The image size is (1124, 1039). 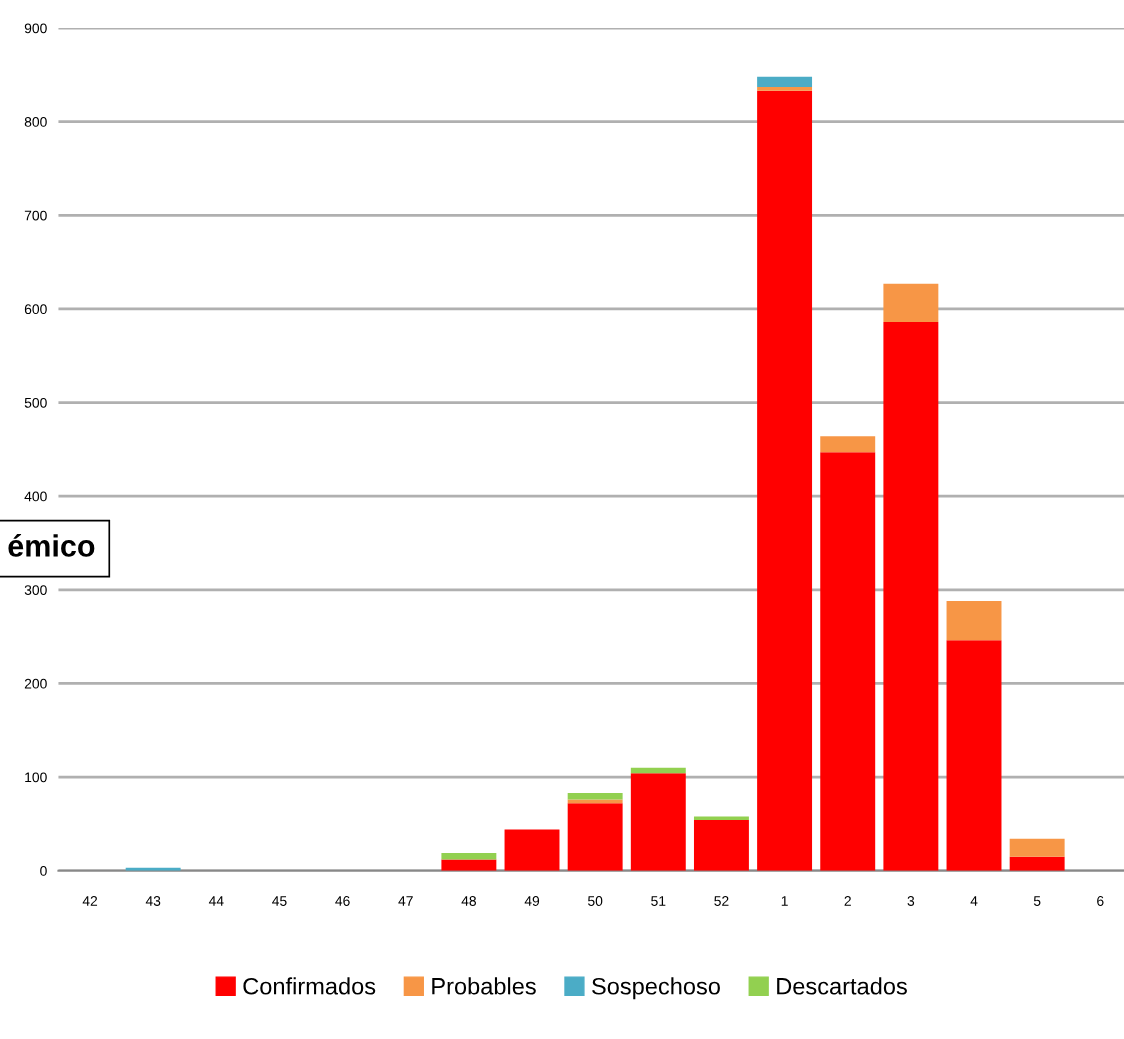 I want to click on x-tick-label: 48, so click(x=468, y=901).